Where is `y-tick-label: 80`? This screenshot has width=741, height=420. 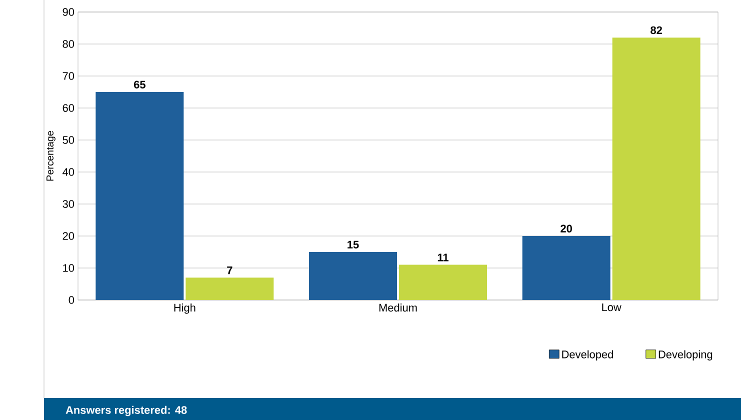 y-tick-label: 80 is located at coordinates (68, 44).